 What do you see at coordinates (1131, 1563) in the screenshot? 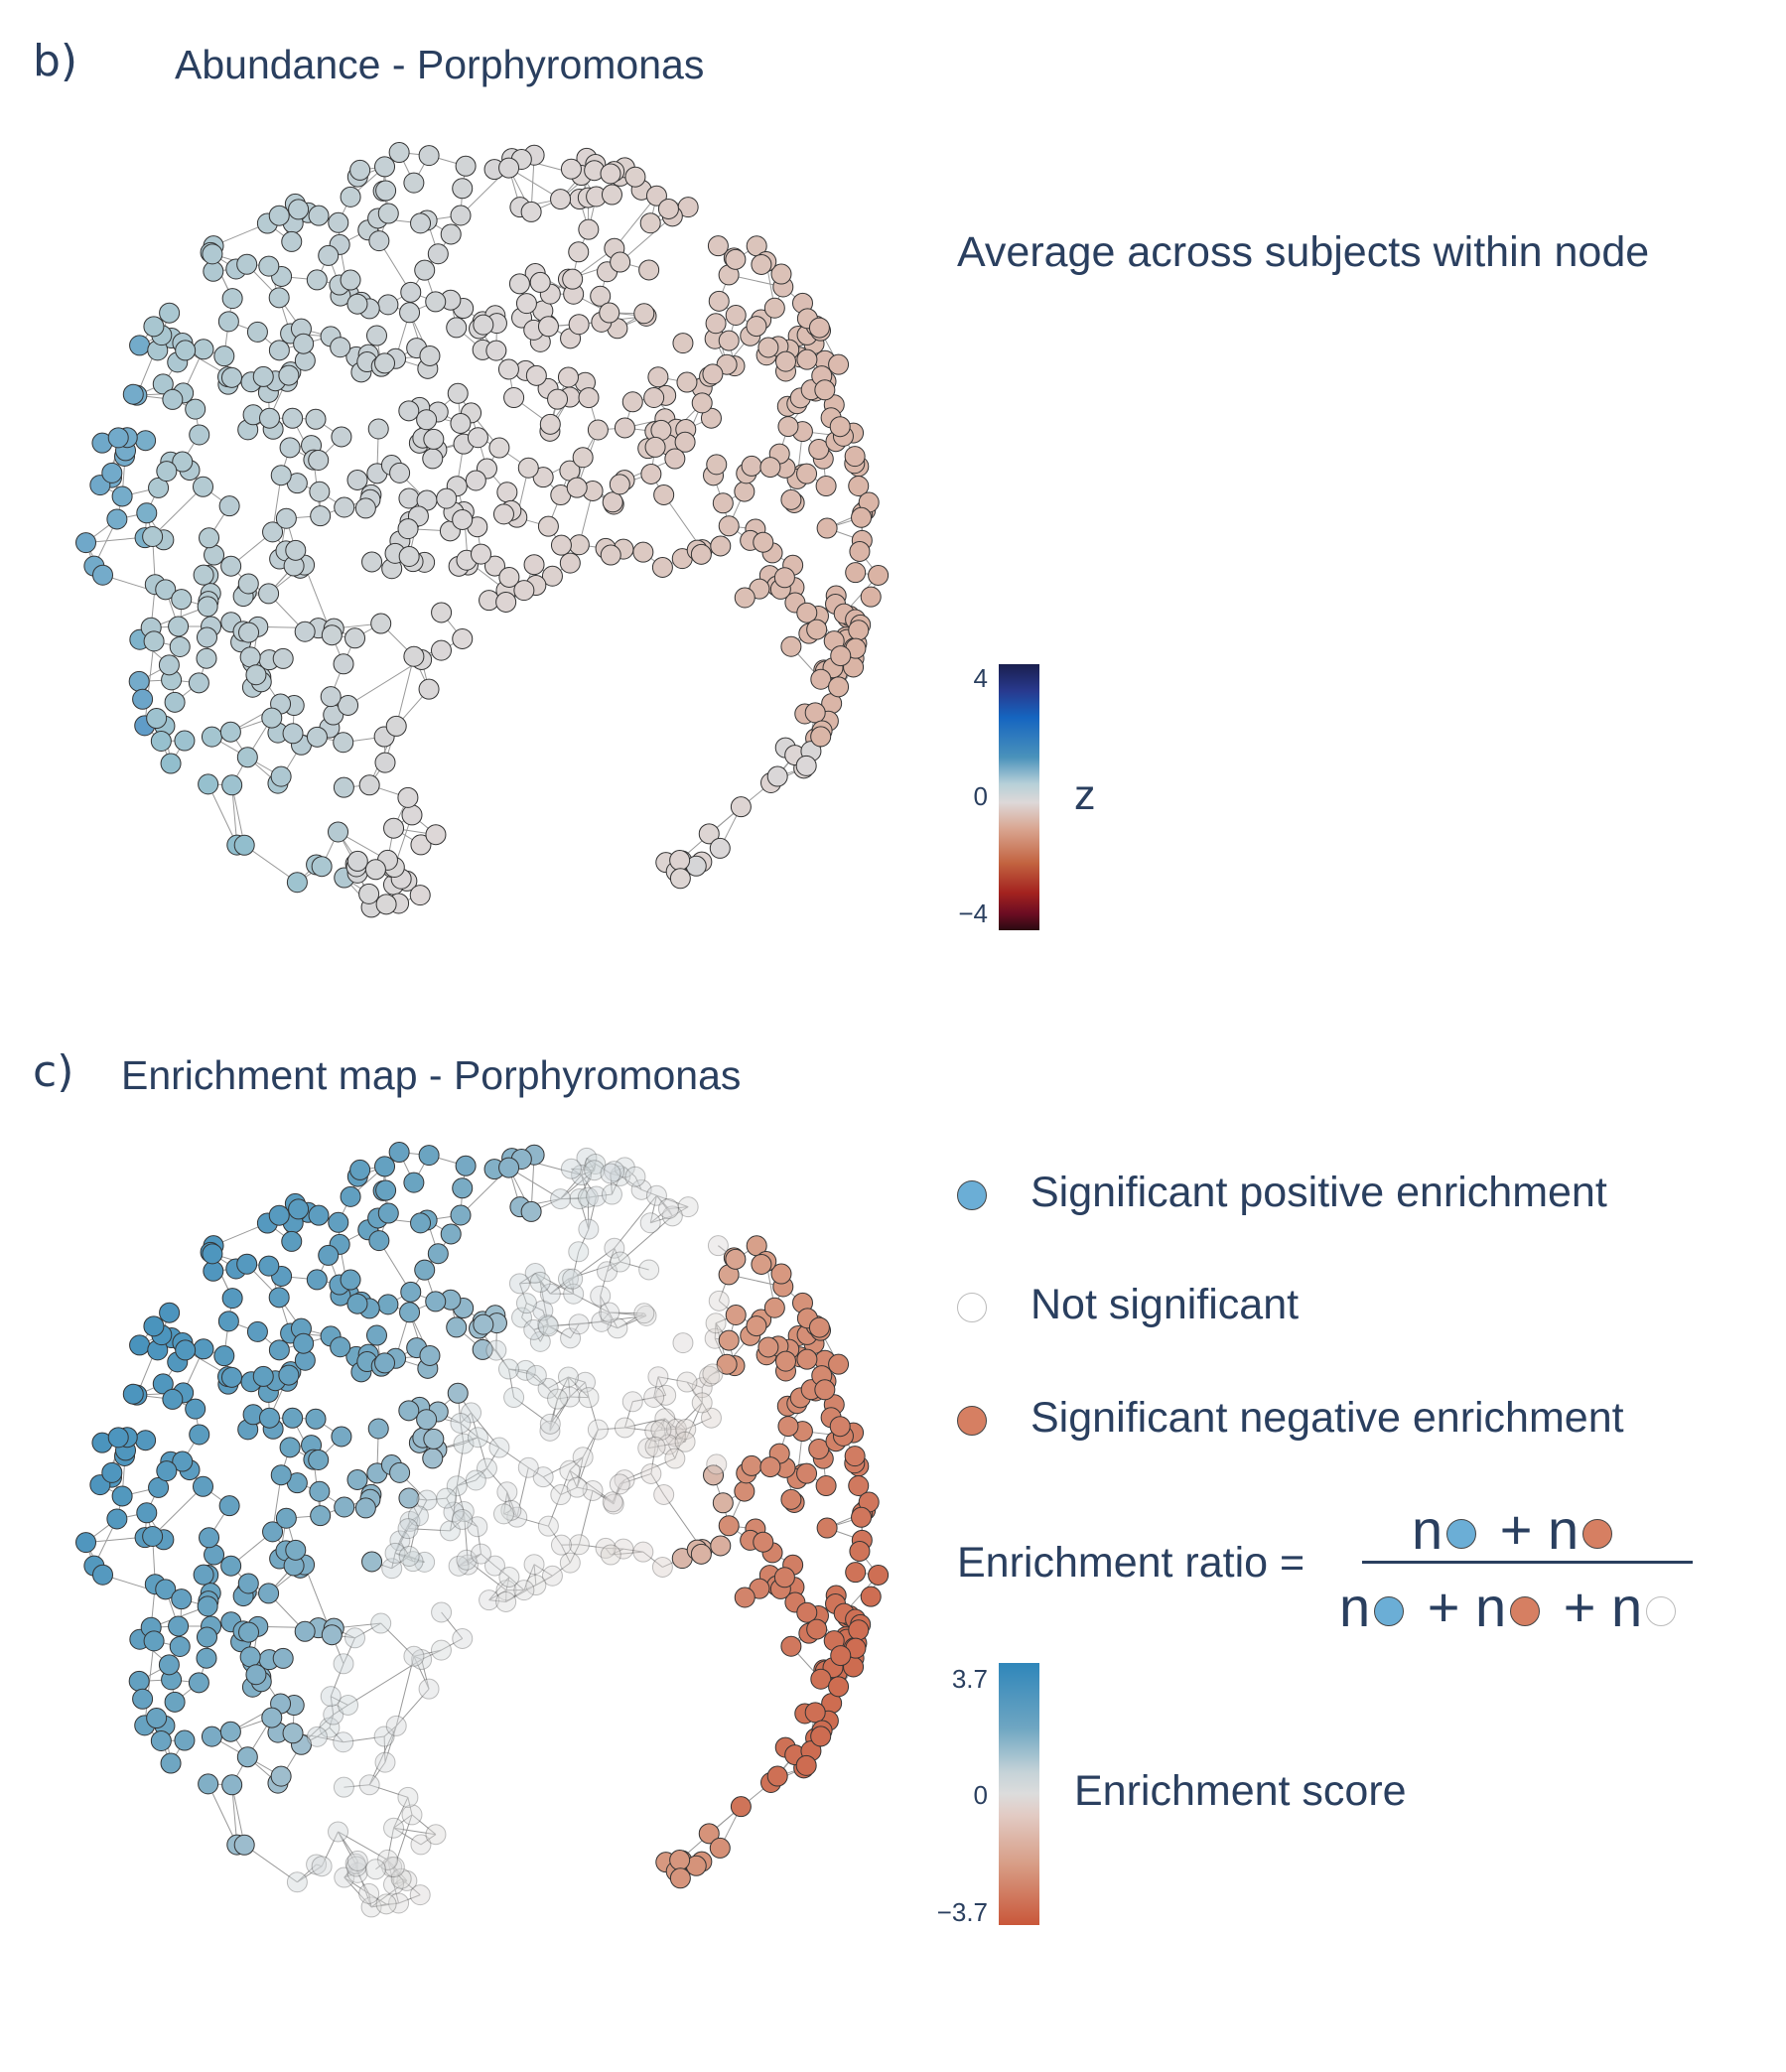
I see `formula-lhs: Enrichment ratio =` at bounding box center [1131, 1563].